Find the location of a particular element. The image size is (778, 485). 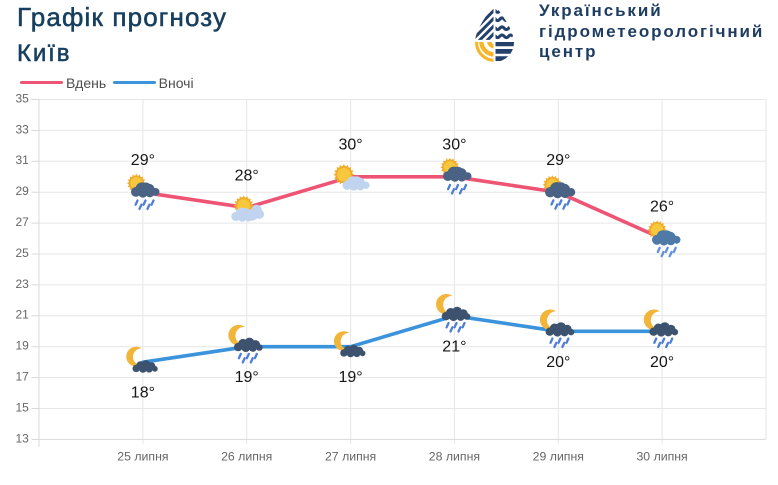

svg-text: 28 липня is located at coordinates (454, 456).